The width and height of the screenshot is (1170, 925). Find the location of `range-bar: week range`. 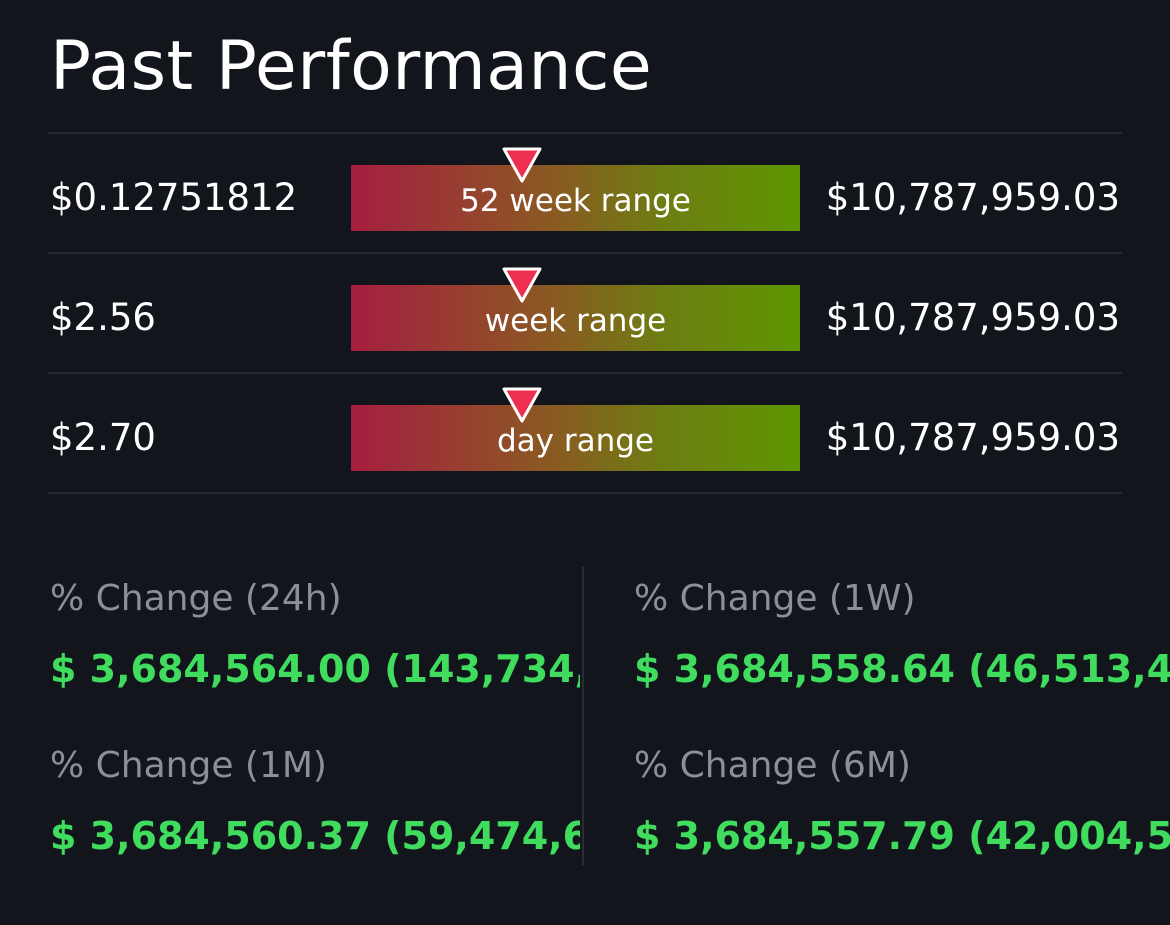

range-bar: week range is located at coordinates (575, 309).